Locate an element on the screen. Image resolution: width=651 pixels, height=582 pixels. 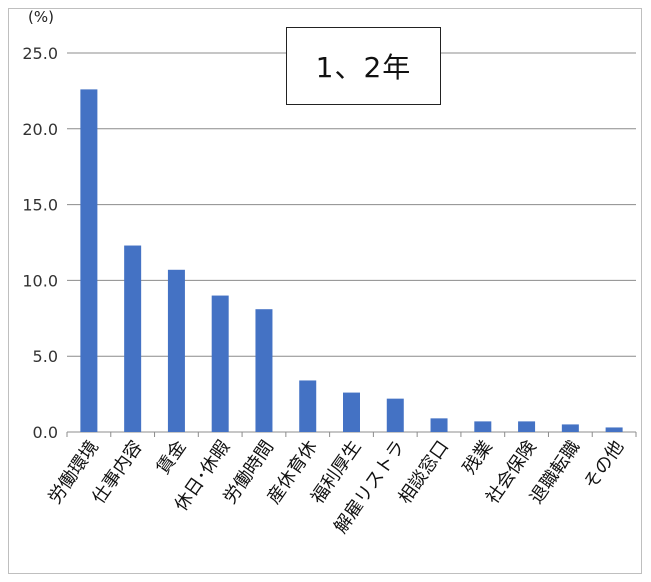
y-tick-label: 15.0 is located at coordinates (40, 205).